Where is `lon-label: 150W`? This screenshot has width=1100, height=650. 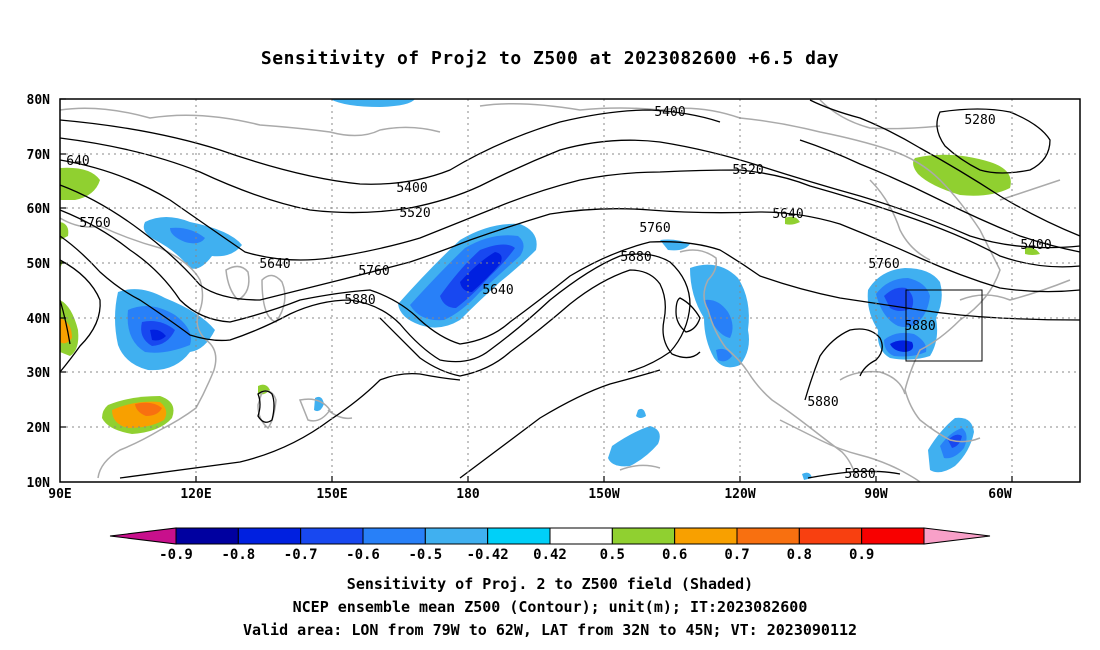
lon-label: 150W is located at coordinates (603, 494).